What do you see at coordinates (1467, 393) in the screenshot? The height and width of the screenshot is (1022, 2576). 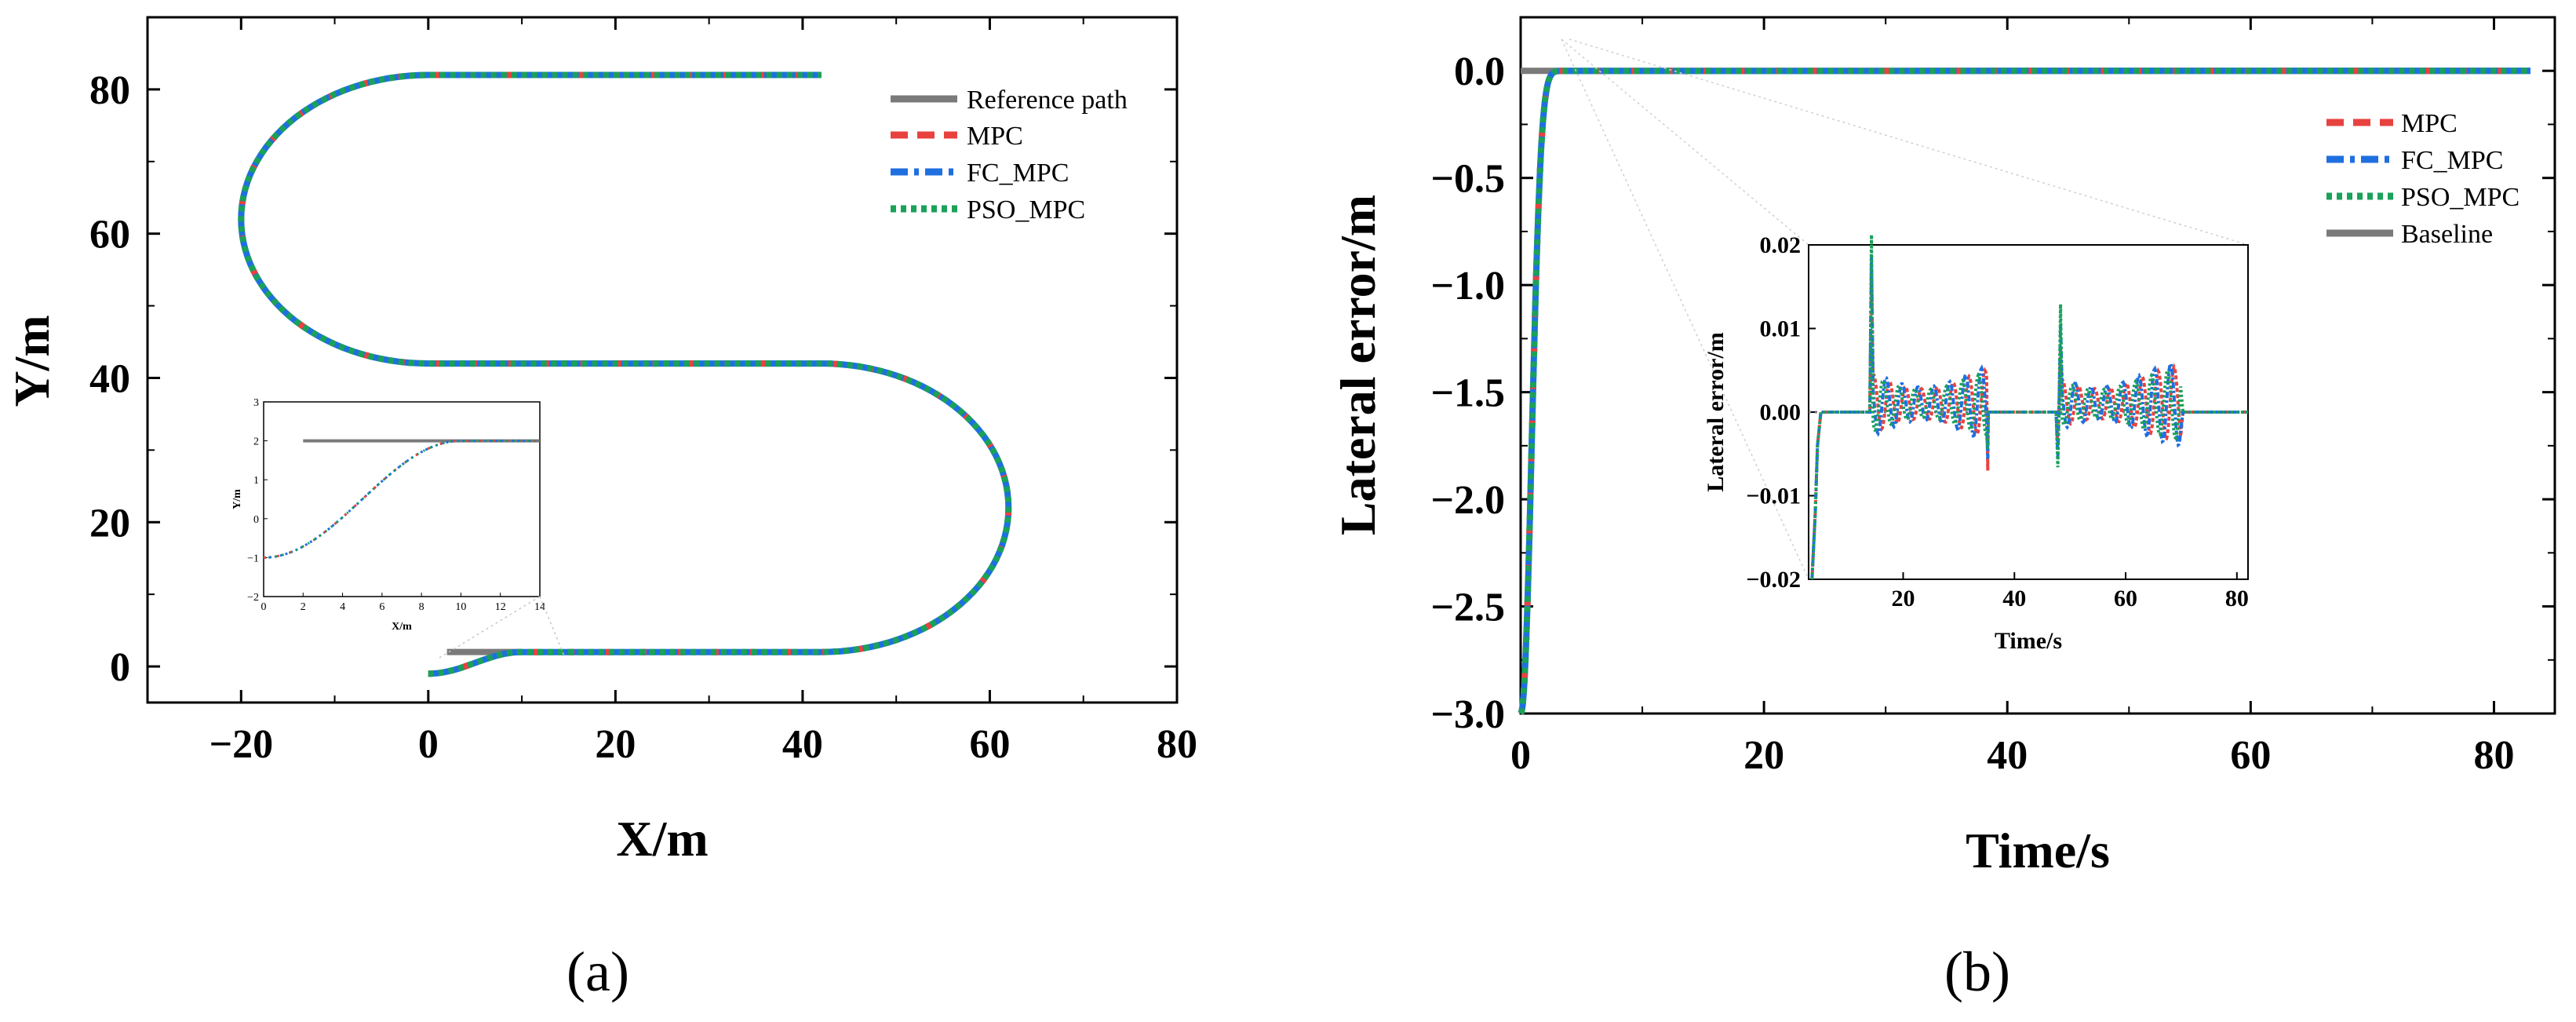 I see `y-tick-label: −1.5` at bounding box center [1467, 393].